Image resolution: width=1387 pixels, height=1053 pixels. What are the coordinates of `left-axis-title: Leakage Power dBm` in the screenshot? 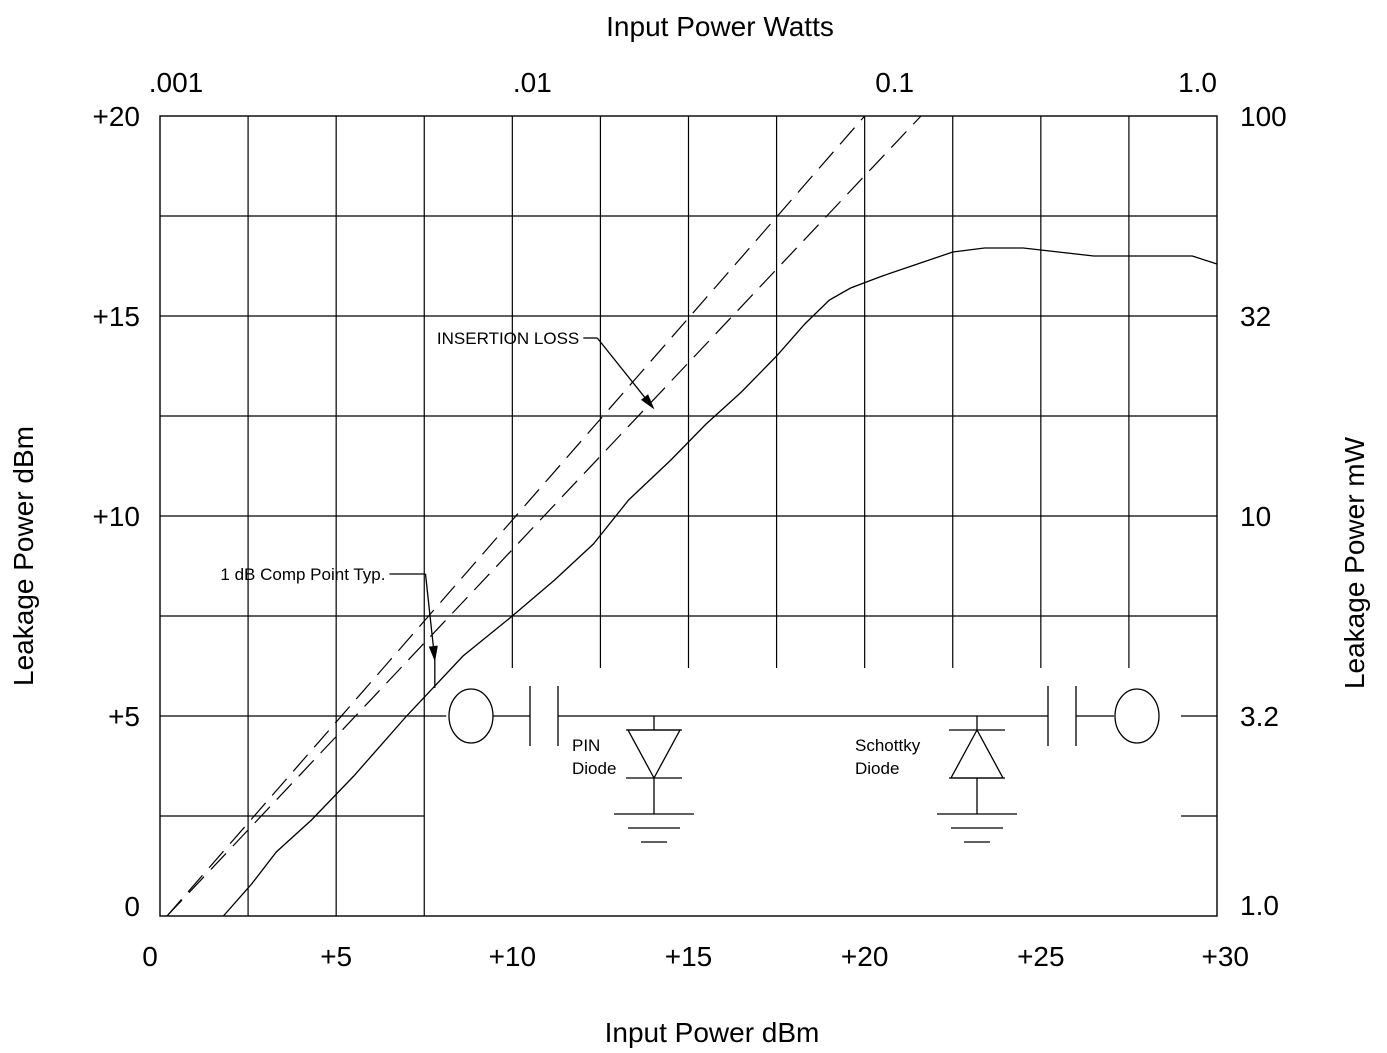 It's located at (23, 556).